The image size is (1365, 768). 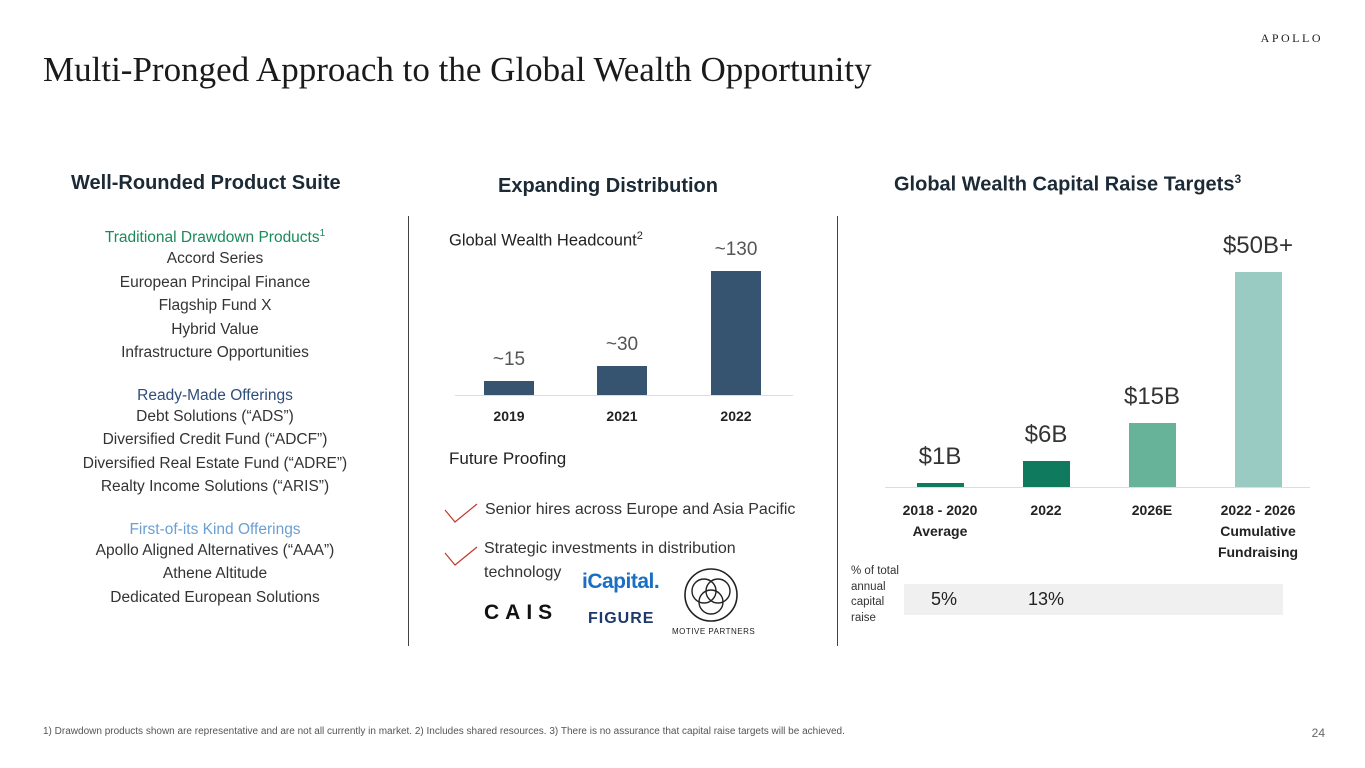 I want to click on product-group-title: Traditional Drawdown Products, so click(x=212, y=238).